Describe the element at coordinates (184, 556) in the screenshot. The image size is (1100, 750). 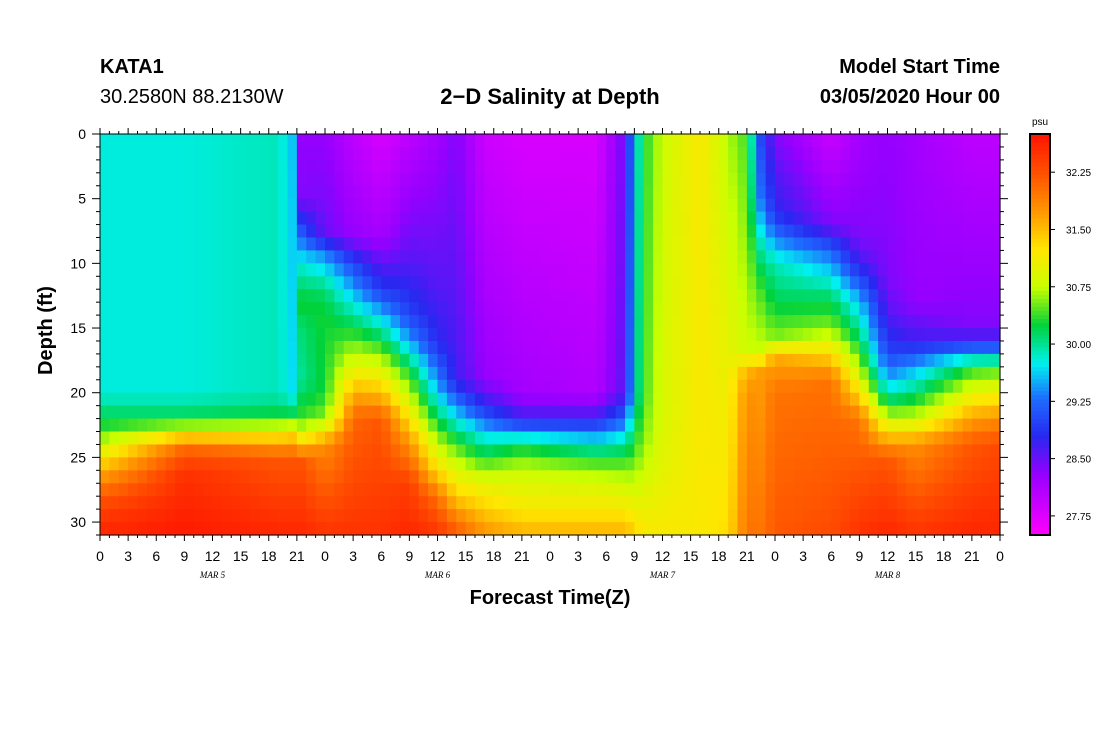
I see `x-tick-label: 9` at that location.